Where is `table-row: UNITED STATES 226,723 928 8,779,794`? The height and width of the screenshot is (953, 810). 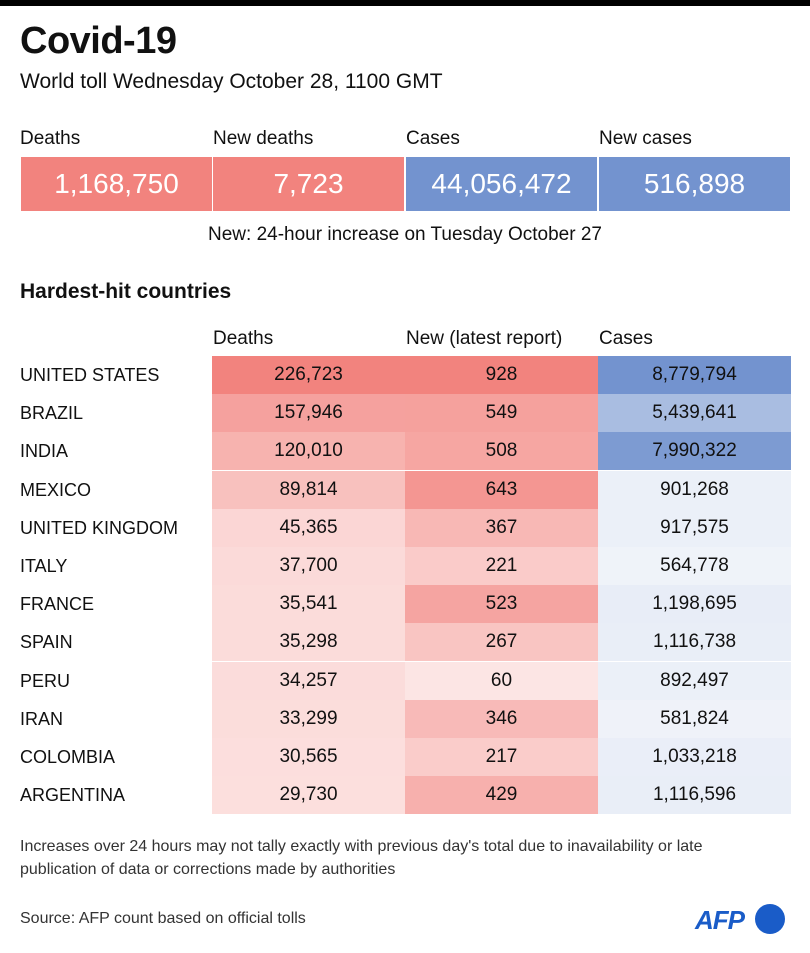
table-row: UNITED STATES 226,723 928 8,779,794 is located at coordinates (405, 375).